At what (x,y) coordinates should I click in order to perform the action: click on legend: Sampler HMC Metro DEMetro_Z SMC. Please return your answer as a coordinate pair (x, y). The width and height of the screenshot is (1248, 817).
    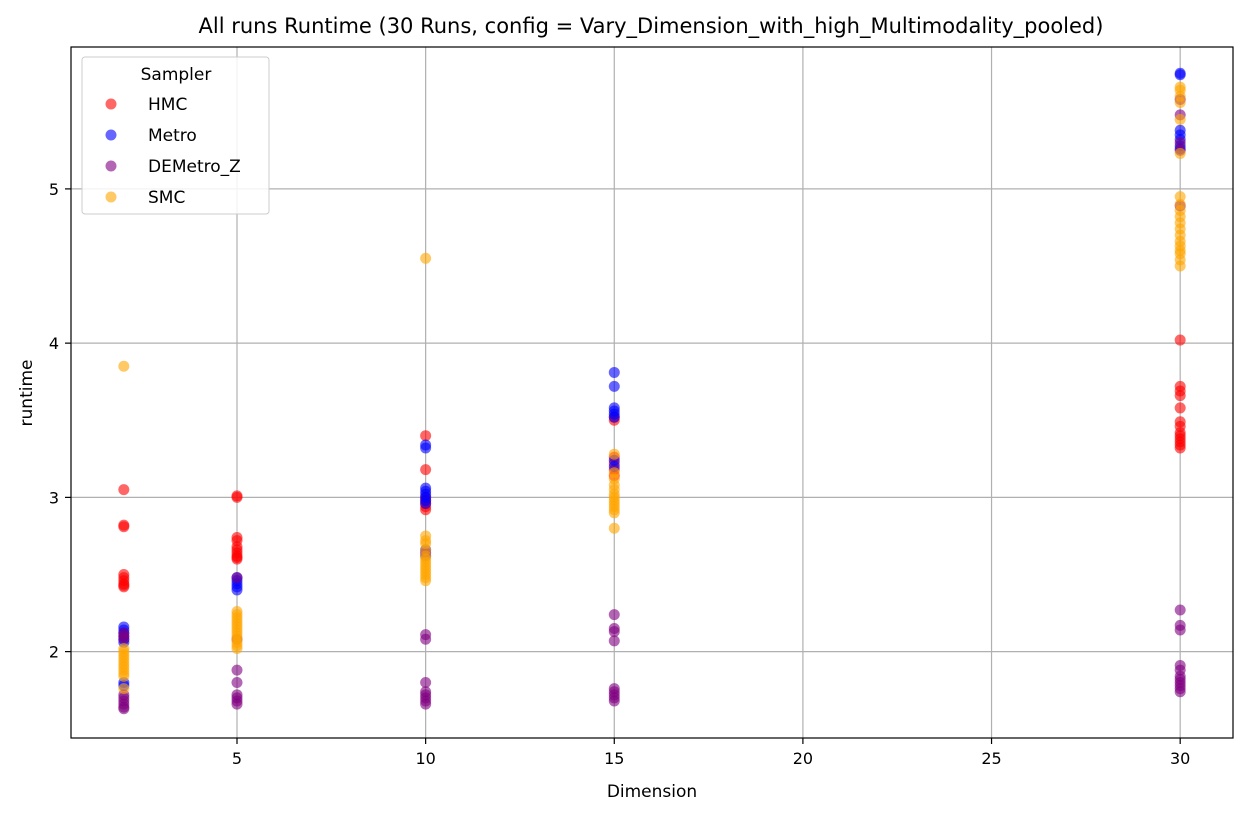
    Looking at the image, I should click on (175, 135).